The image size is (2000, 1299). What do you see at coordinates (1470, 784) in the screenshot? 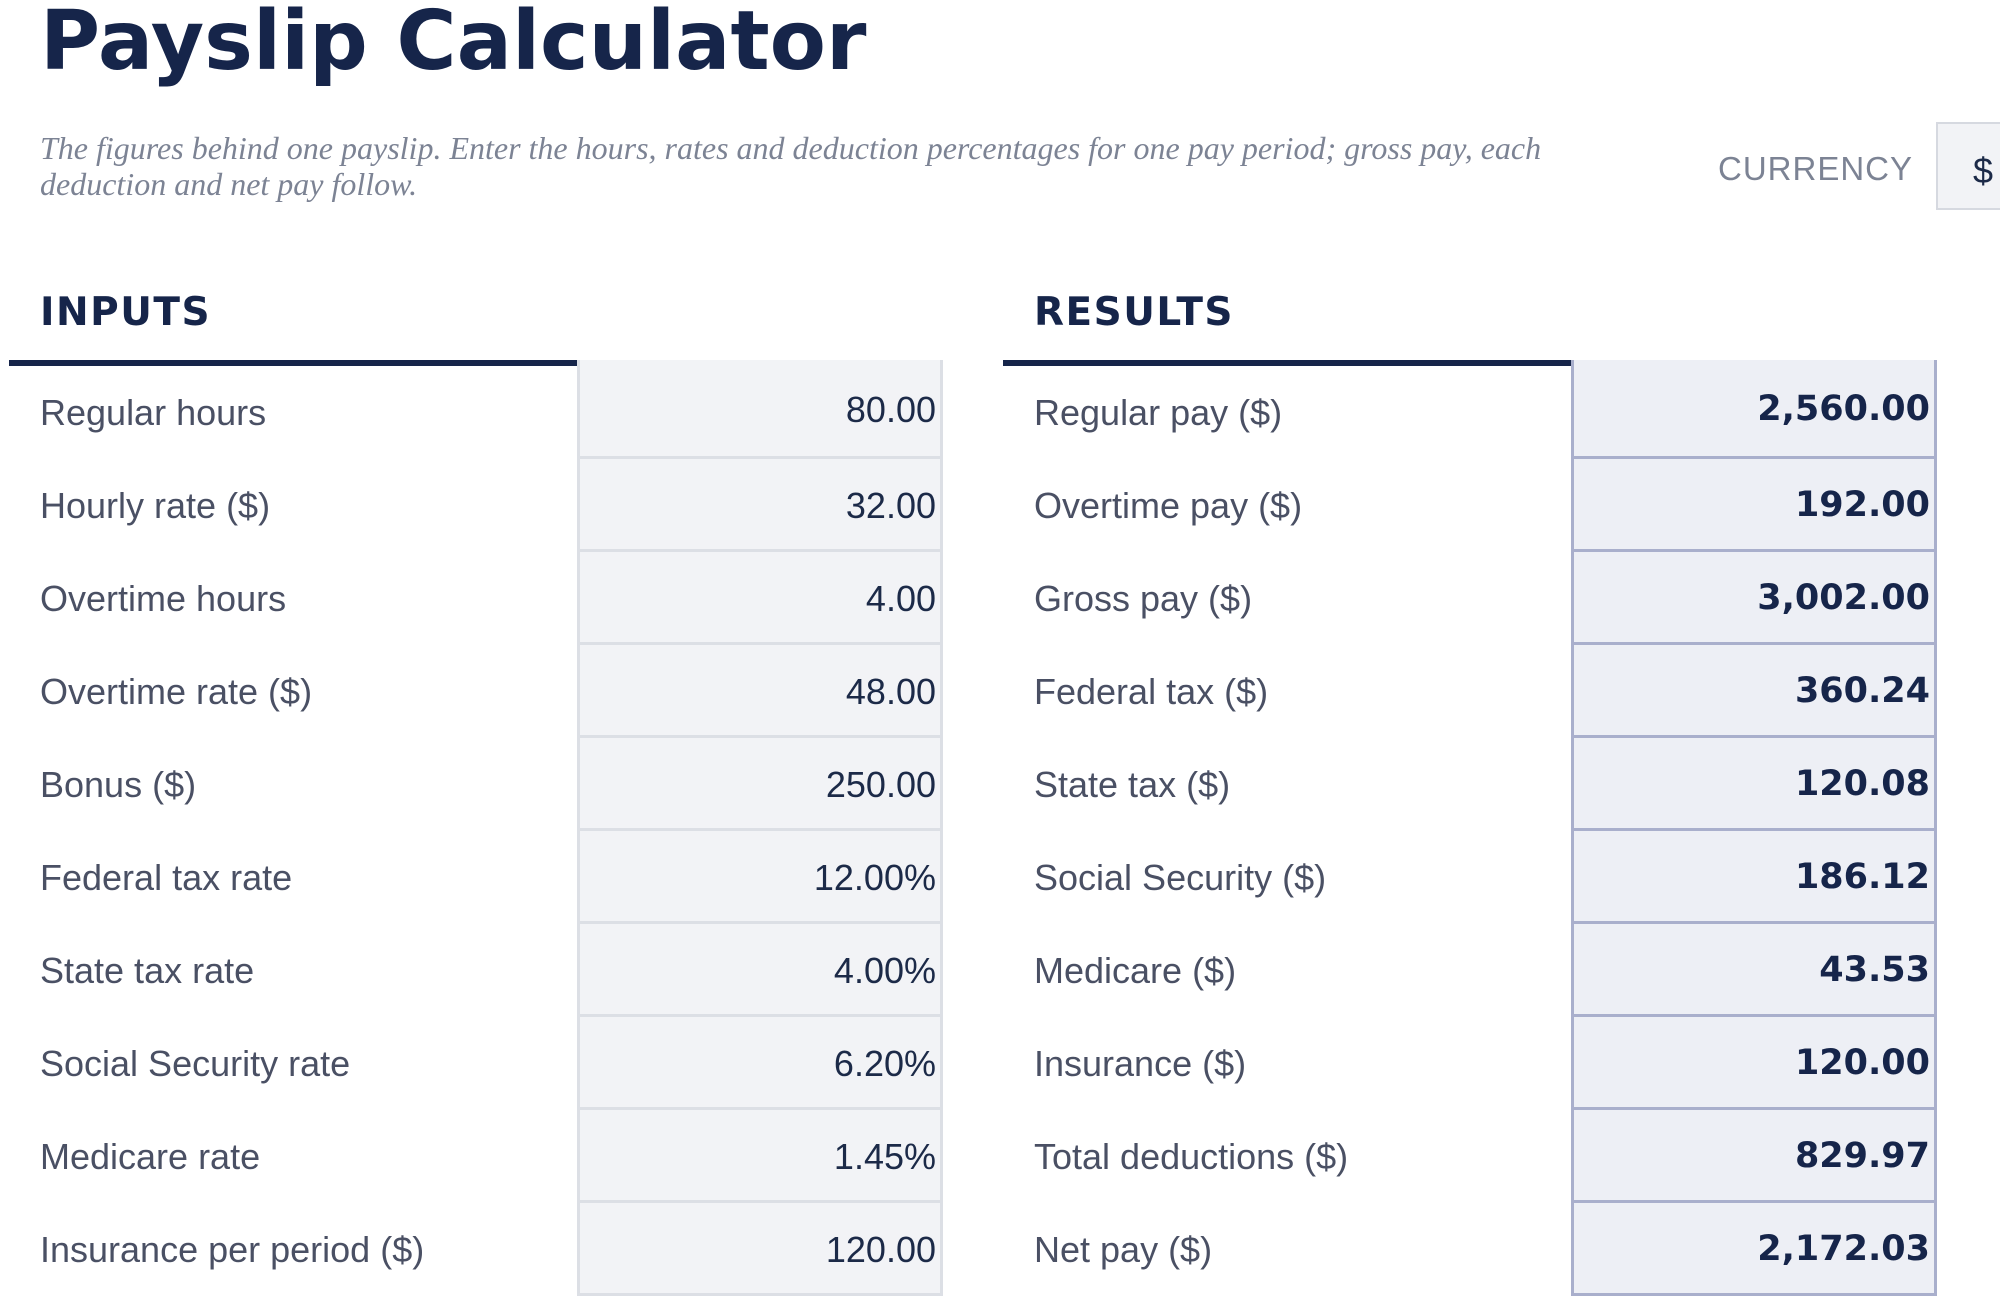
I see `result-row-state-tax: State tax ($) 120.08` at bounding box center [1470, 784].